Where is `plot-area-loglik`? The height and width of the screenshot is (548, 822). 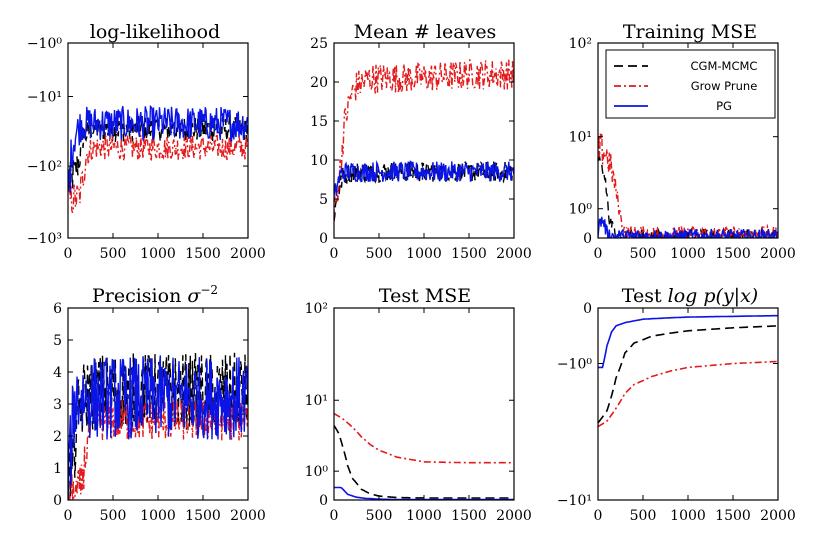
plot-area-loglik is located at coordinates (158, 140).